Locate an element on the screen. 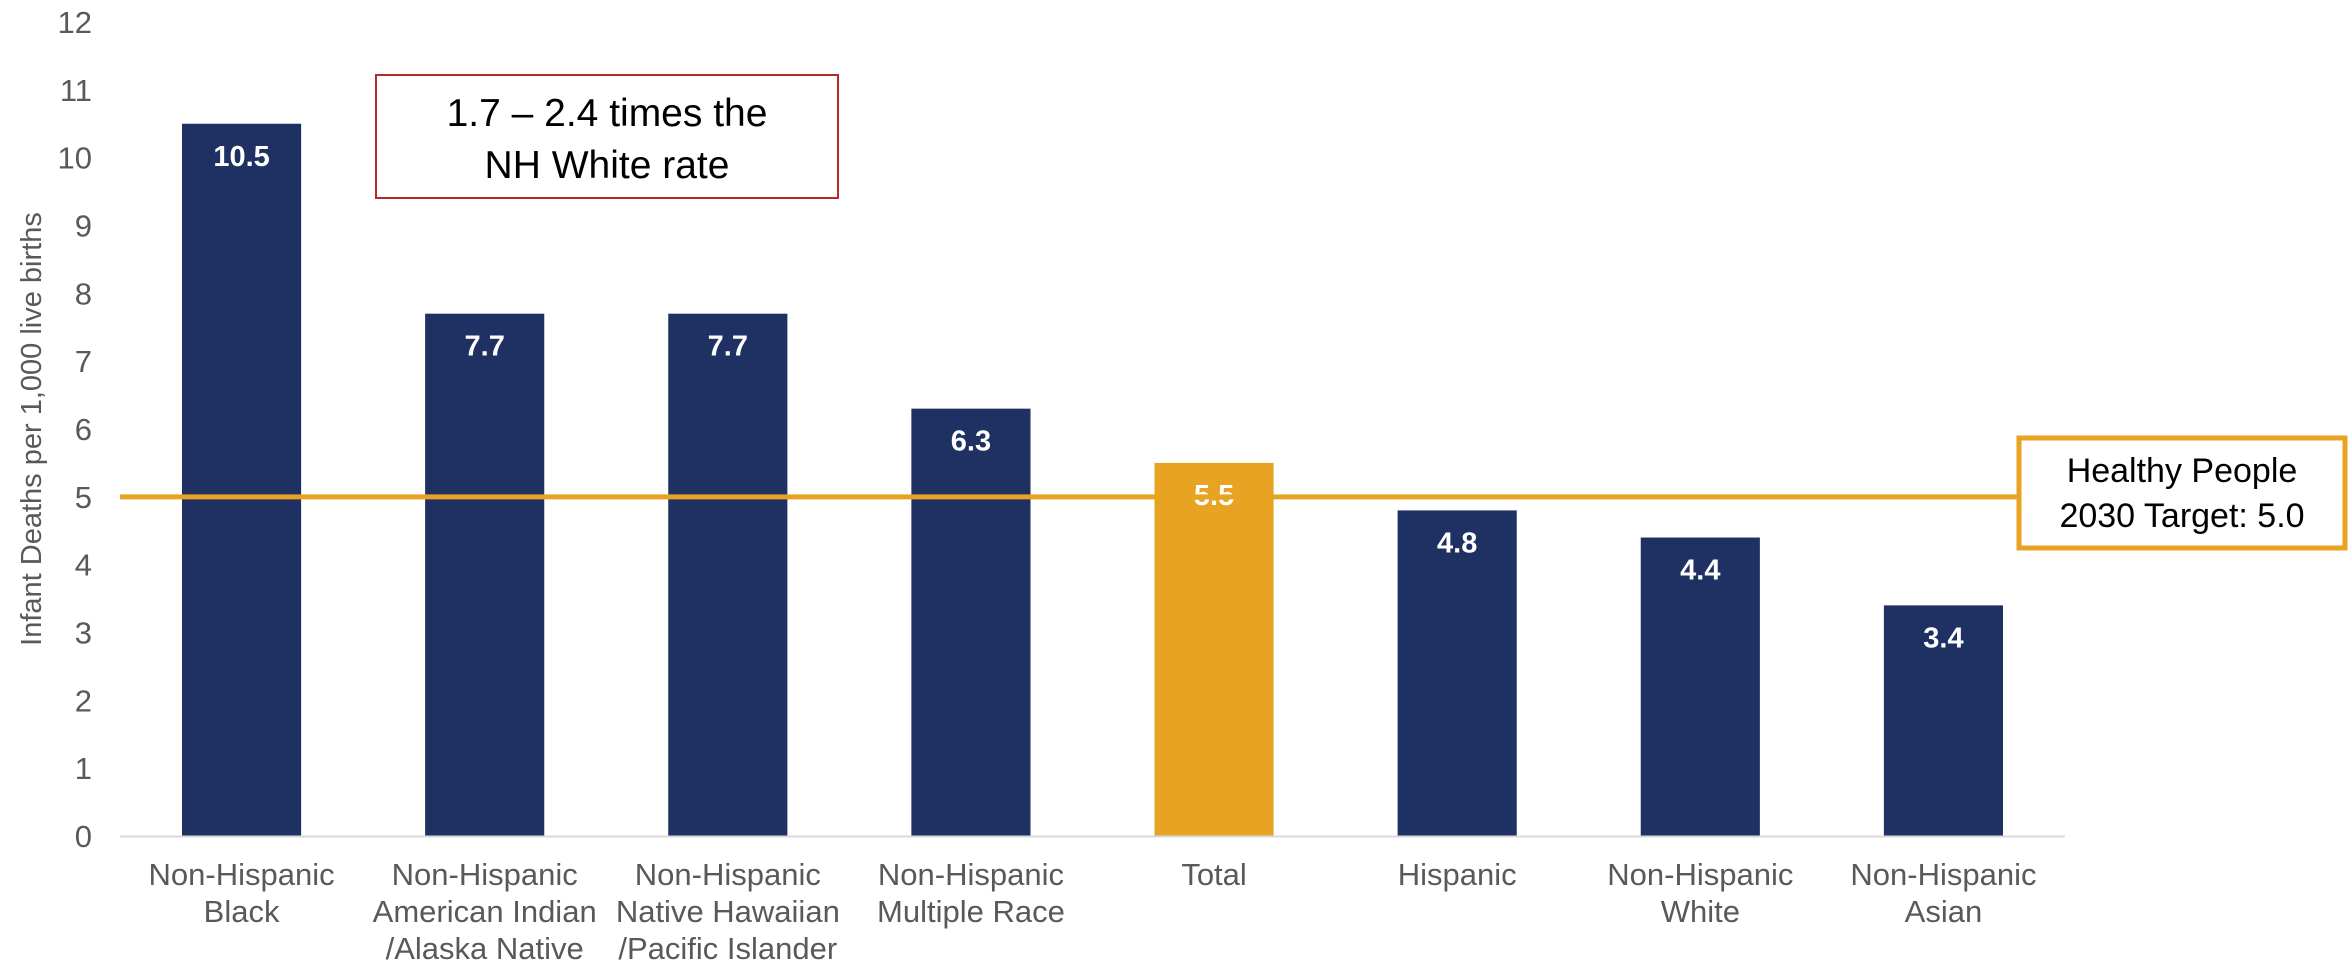 The height and width of the screenshot is (963, 2349). reference-line-group: Healthy People 2030 Target: 5.0 is located at coordinates (1234, 493).